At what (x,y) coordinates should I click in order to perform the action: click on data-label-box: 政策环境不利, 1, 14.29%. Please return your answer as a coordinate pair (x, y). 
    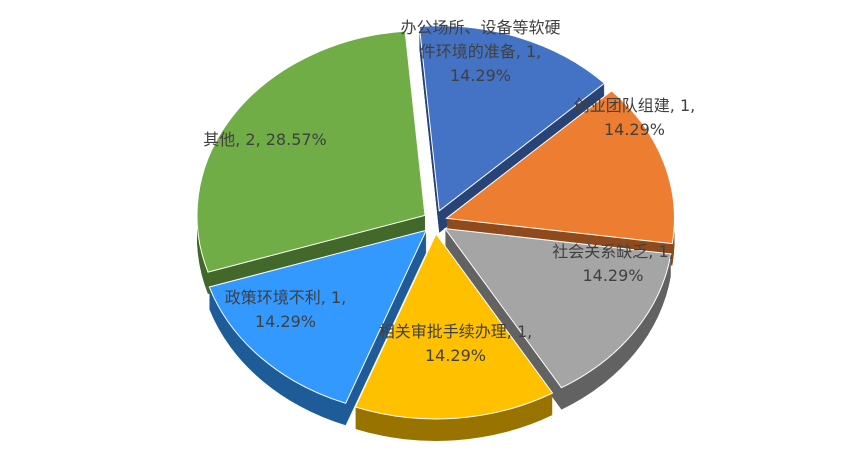
    Looking at the image, I should click on (285, 309).